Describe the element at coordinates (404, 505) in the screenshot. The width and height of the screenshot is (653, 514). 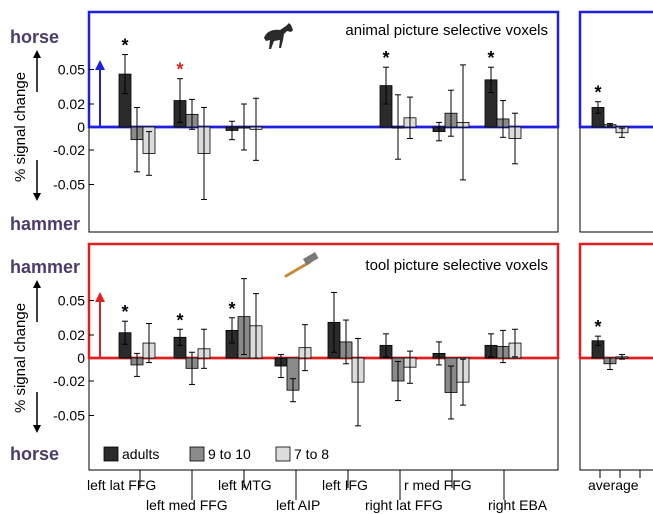
I see `xlabel-right-lat-ffg: right lat FFG` at that location.